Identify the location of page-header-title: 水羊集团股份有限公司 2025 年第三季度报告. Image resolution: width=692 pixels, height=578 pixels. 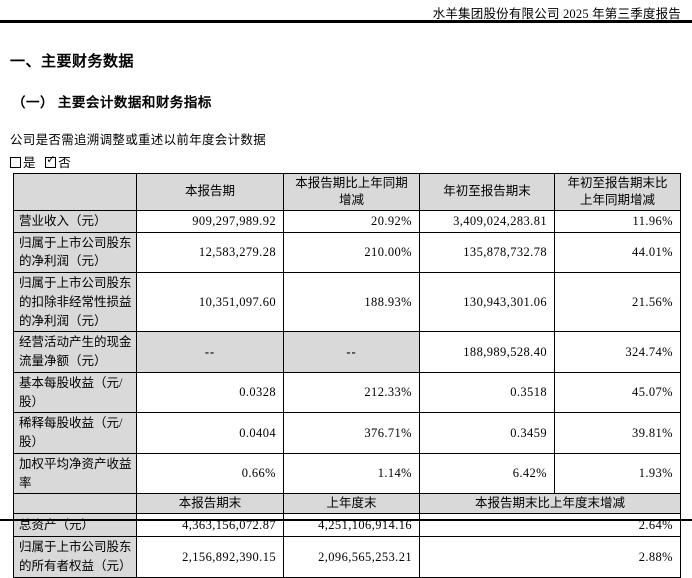
(556, 14).